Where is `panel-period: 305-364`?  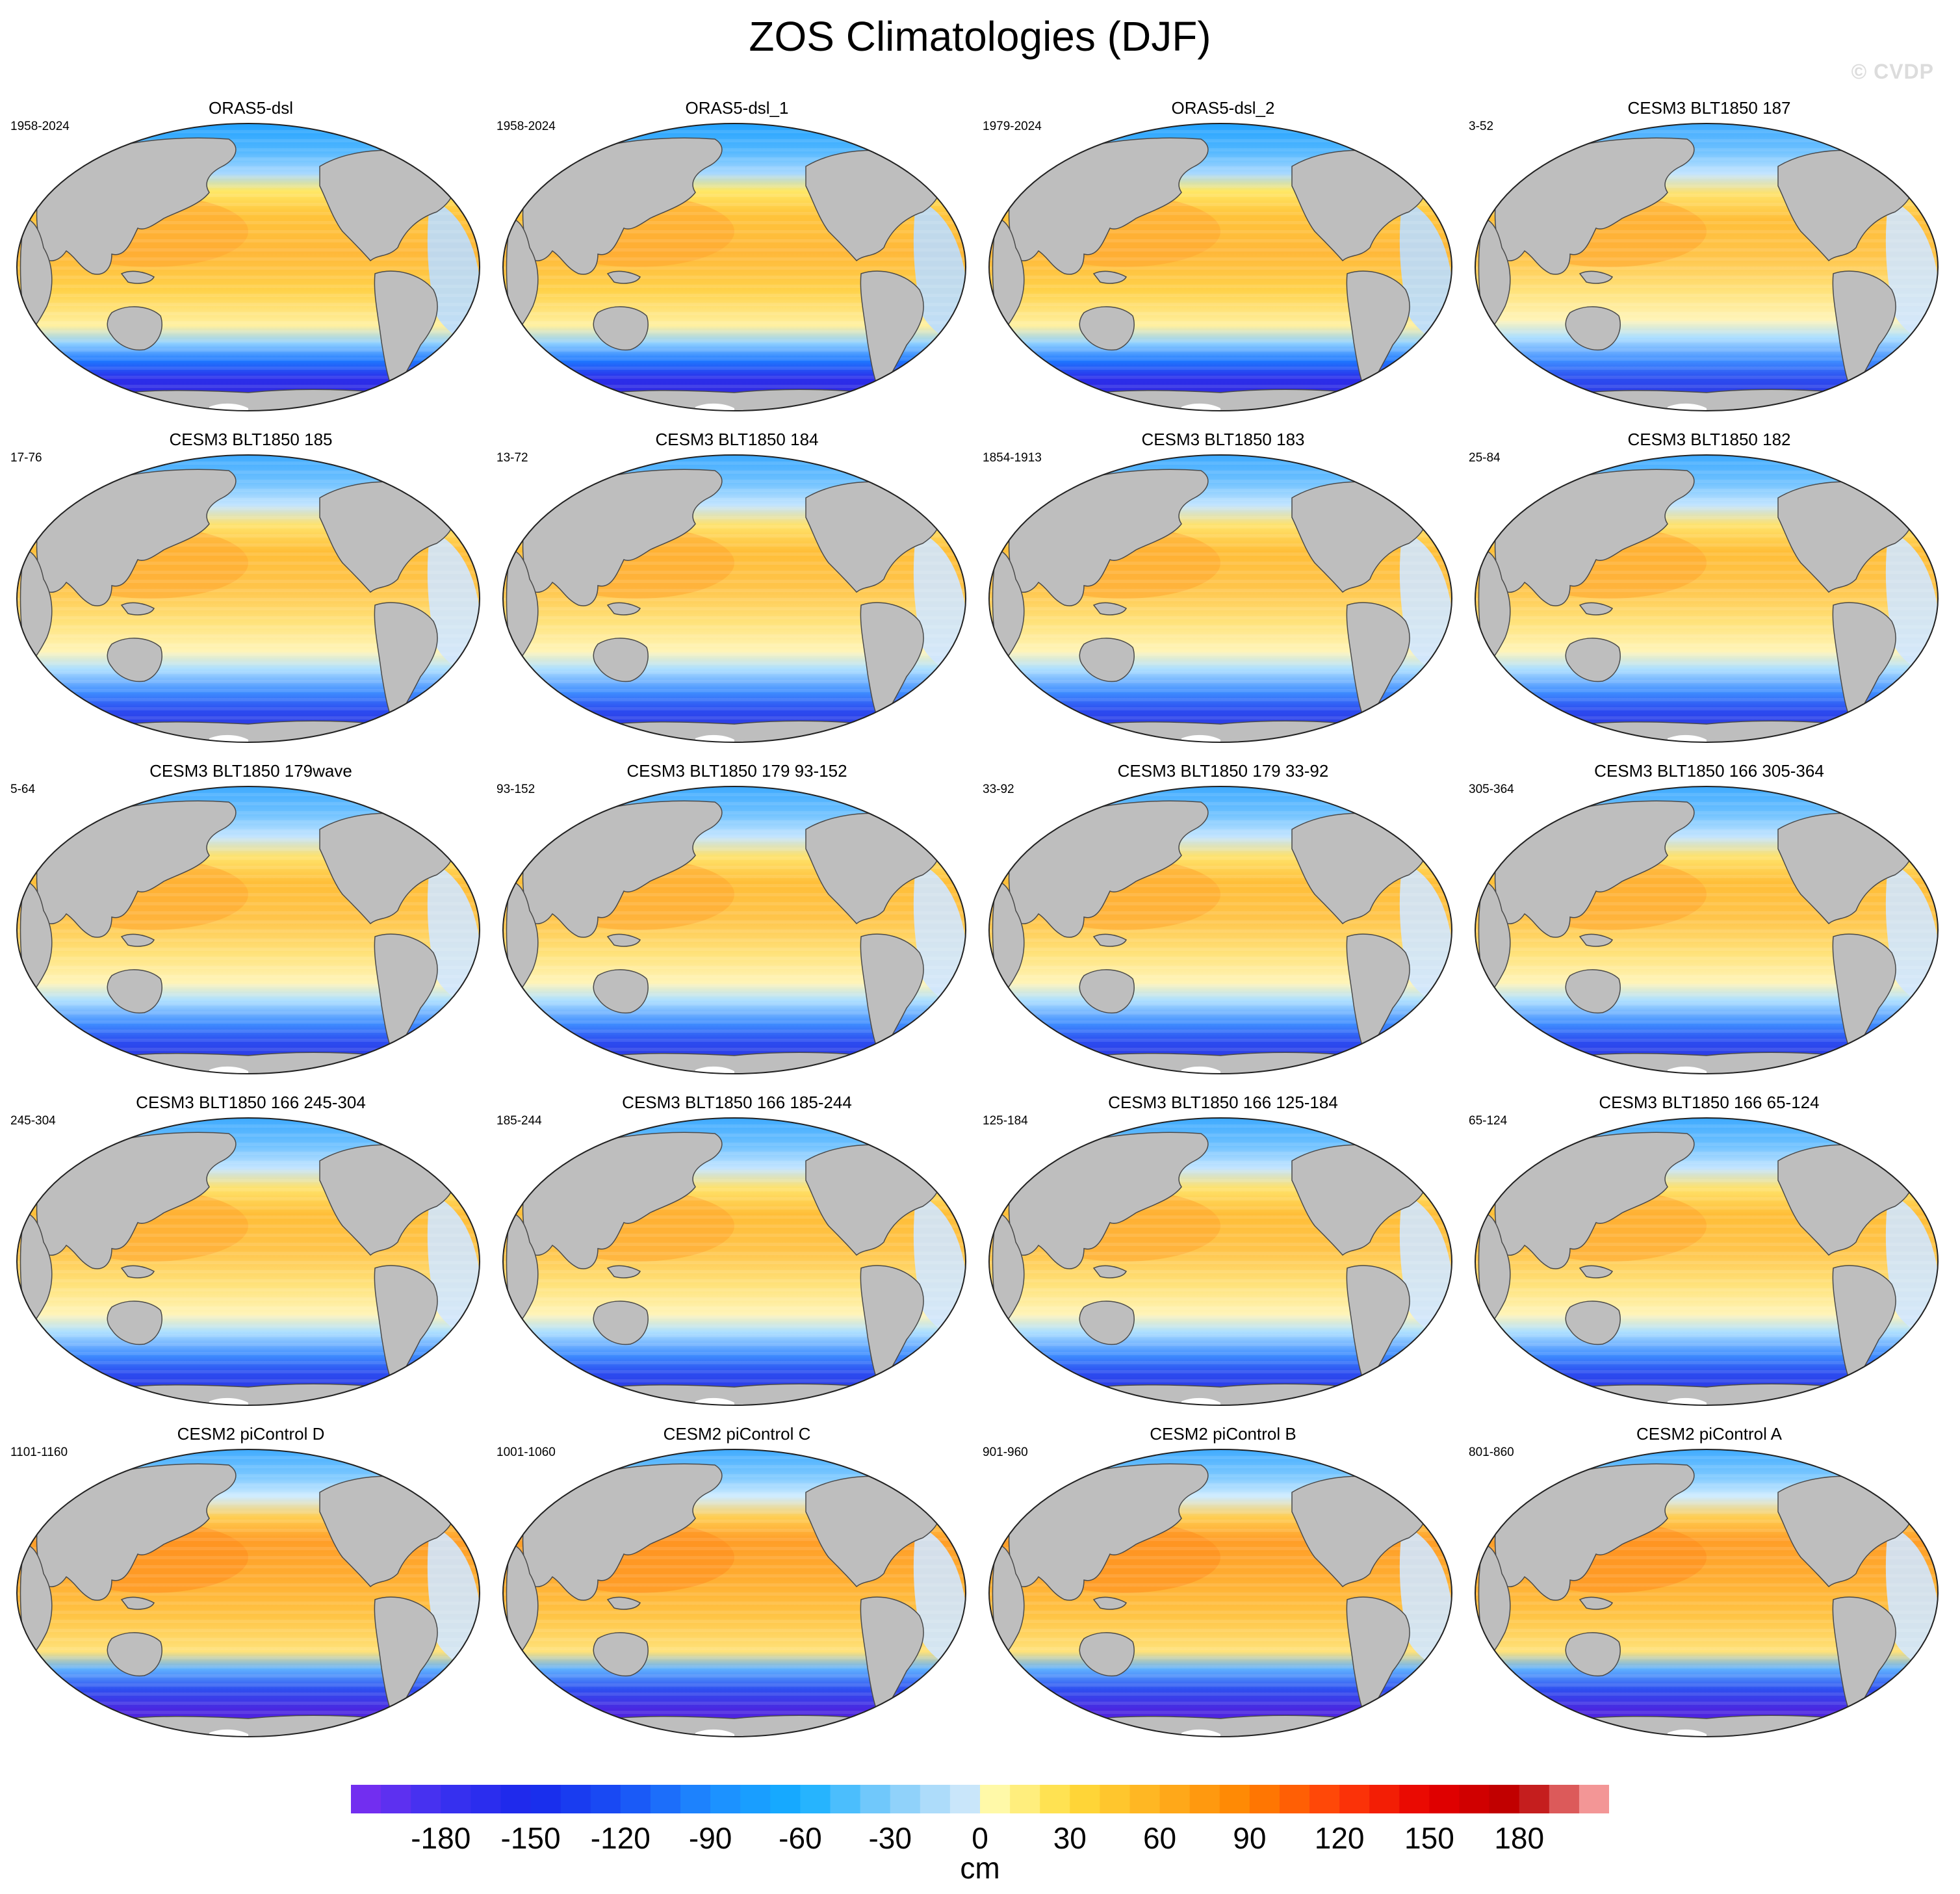
panel-period: 305-364 is located at coordinates (1491, 790).